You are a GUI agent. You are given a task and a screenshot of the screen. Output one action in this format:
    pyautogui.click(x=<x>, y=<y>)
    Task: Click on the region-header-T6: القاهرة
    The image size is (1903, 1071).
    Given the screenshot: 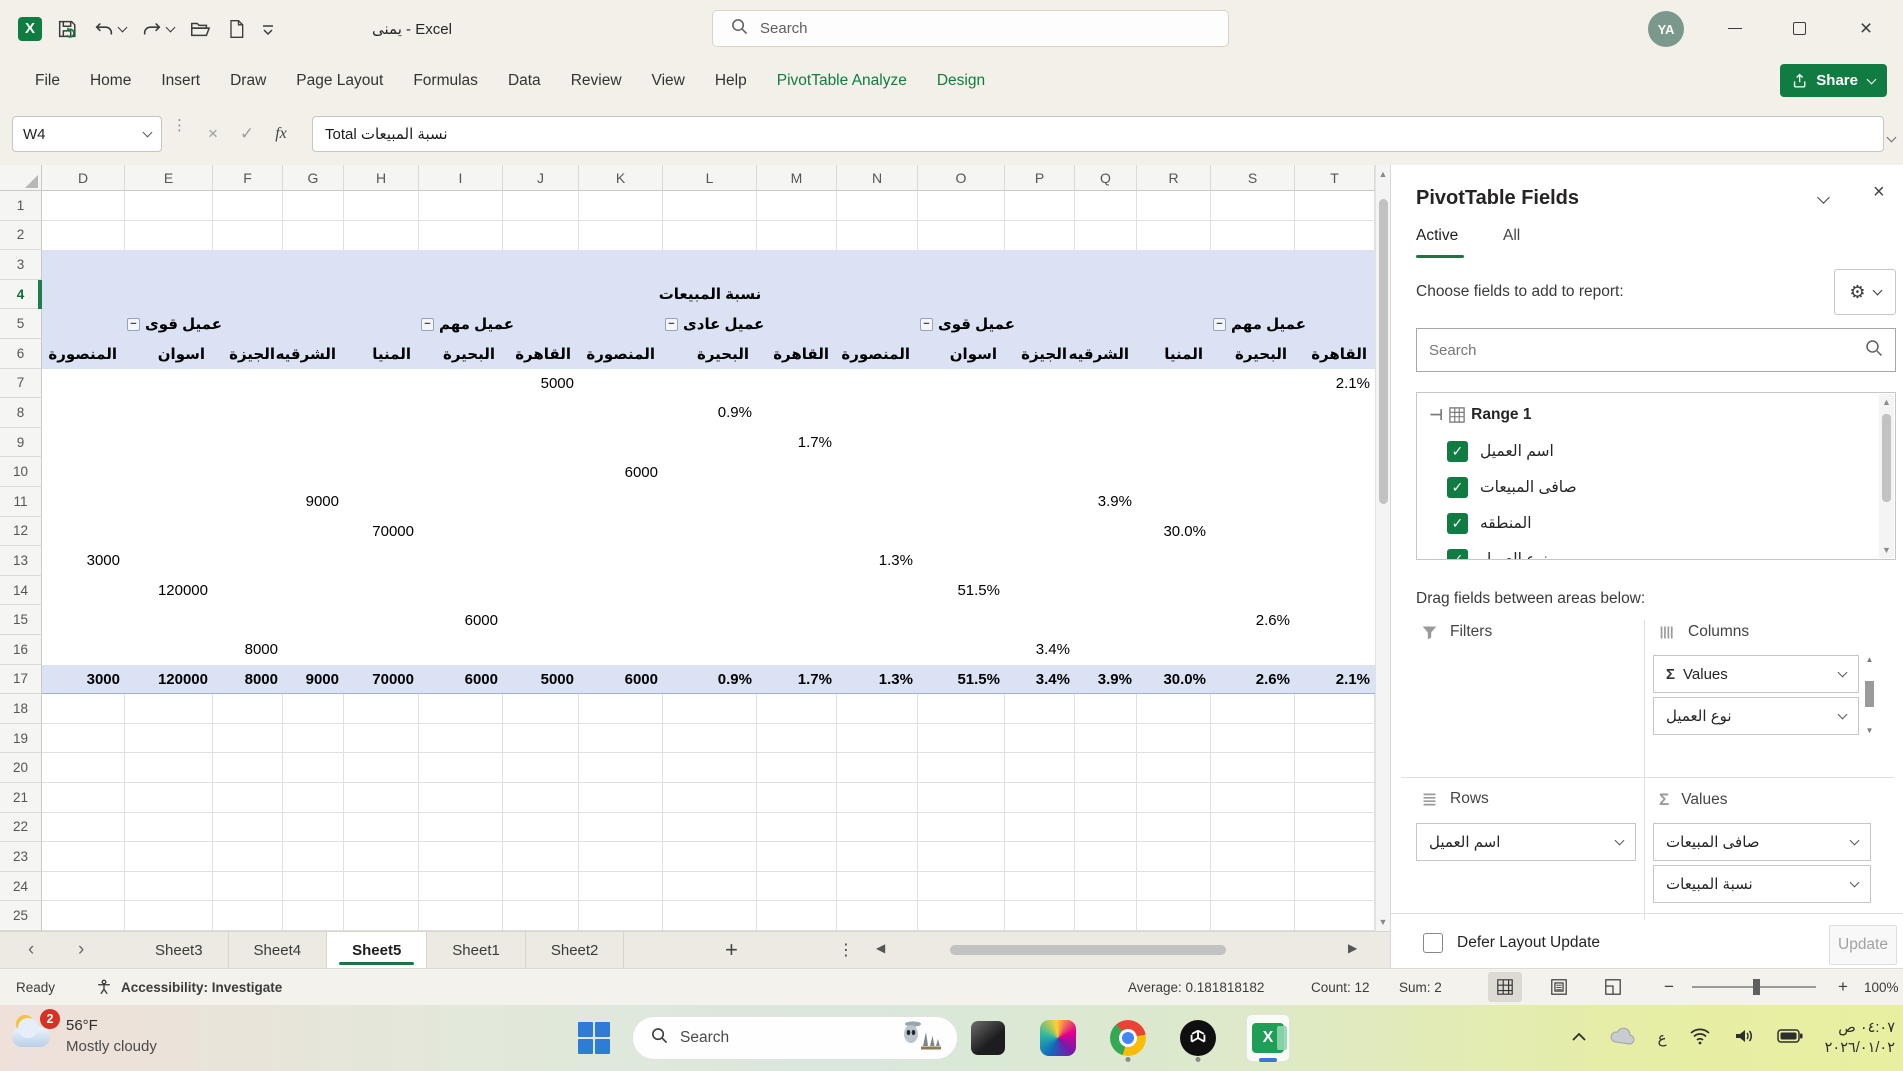 What is the action you would take?
    pyautogui.click(x=1339, y=354)
    